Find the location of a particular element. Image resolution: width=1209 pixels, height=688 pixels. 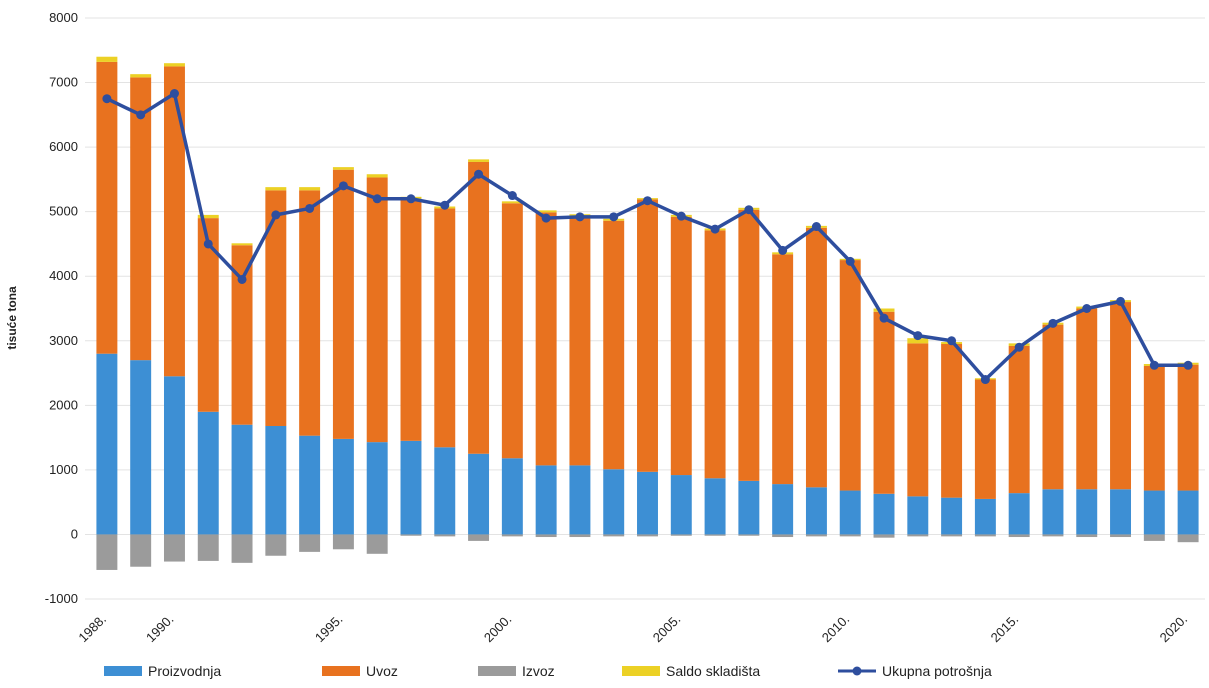

y-tick-label: 4000 is located at coordinates (63, 275).